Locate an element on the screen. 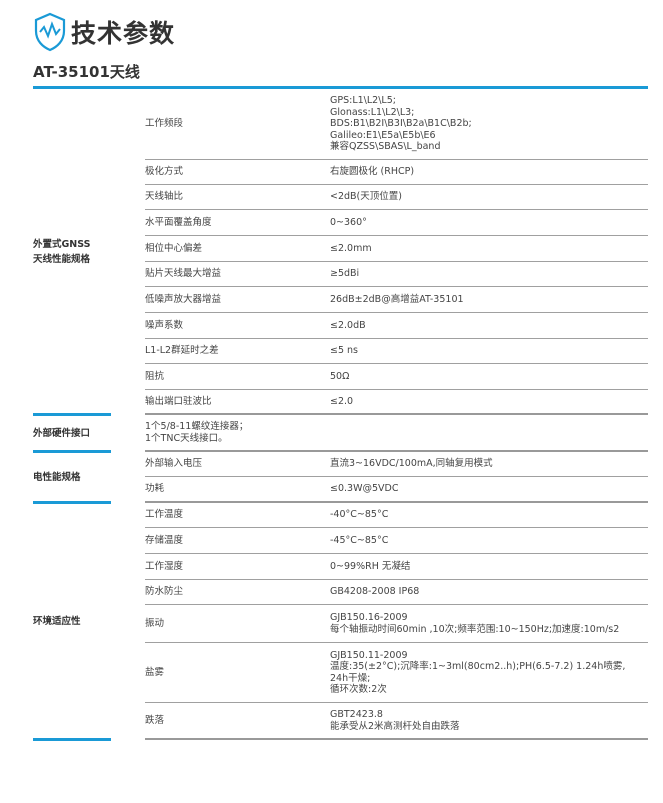  spec-value: ≤2.0dB is located at coordinates (348, 325).